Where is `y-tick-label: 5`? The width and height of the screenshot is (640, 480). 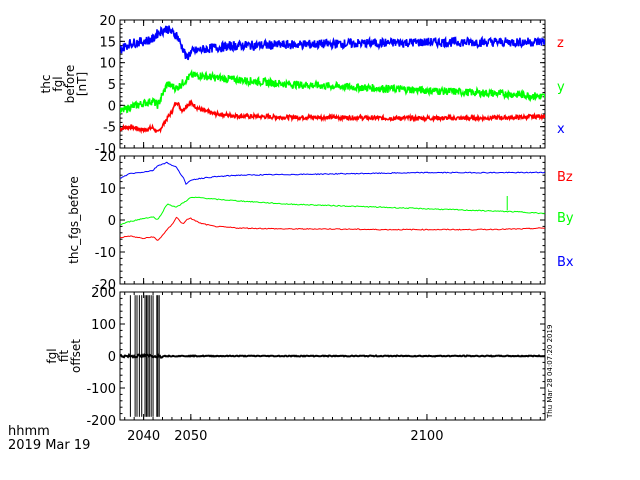 y-tick-label: 5 is located at coordinates (112, 85).